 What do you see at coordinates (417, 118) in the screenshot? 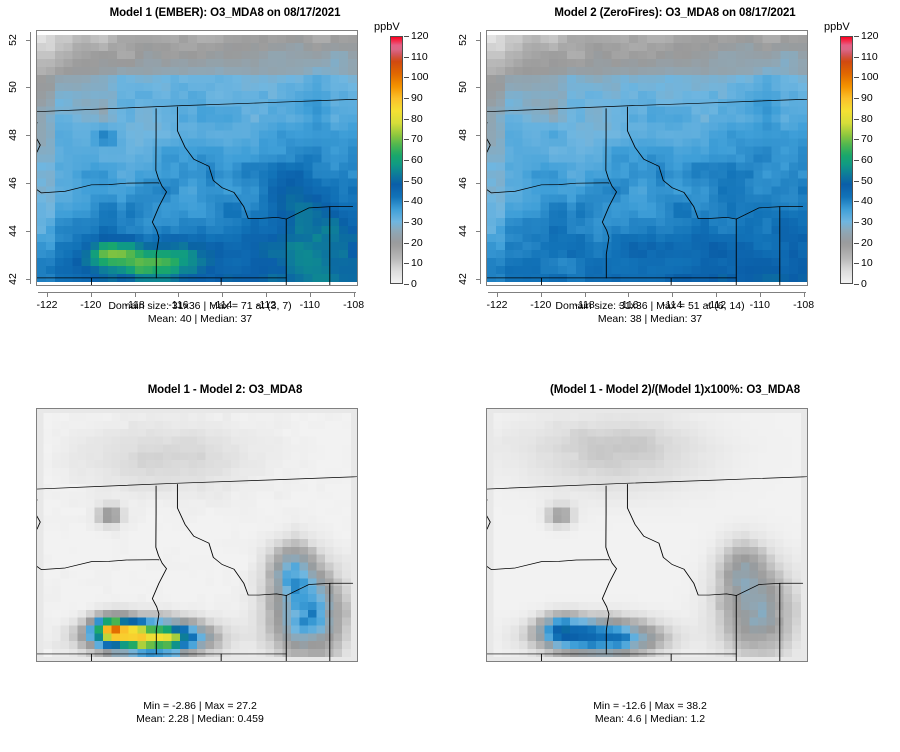
I see `colorbar-tick-label: 80` at bounding box center [417, 118].